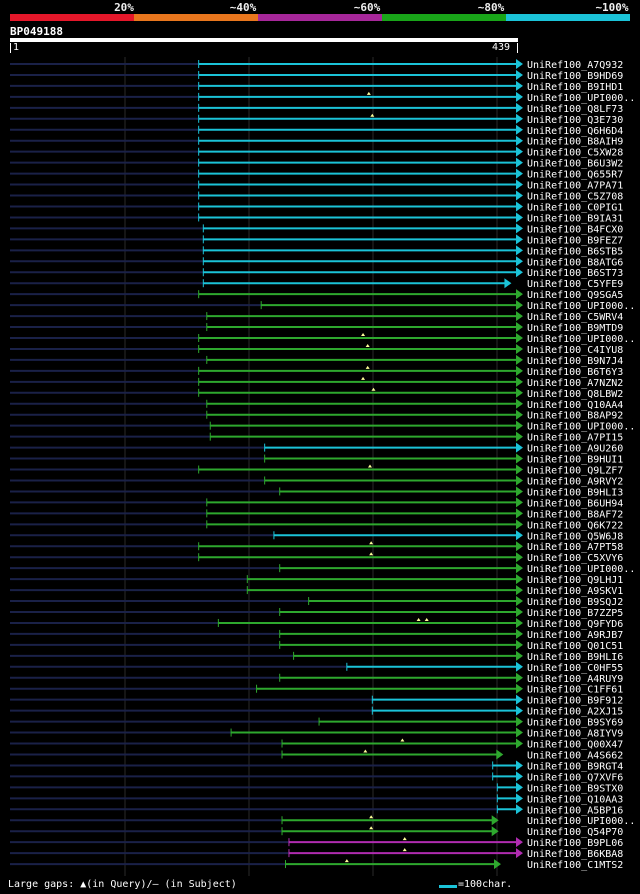 Image resolution: width=640 pixels, height=894 pixels. I want to click on hit-label: UniRef100_A7PI15, so click(575, 438).